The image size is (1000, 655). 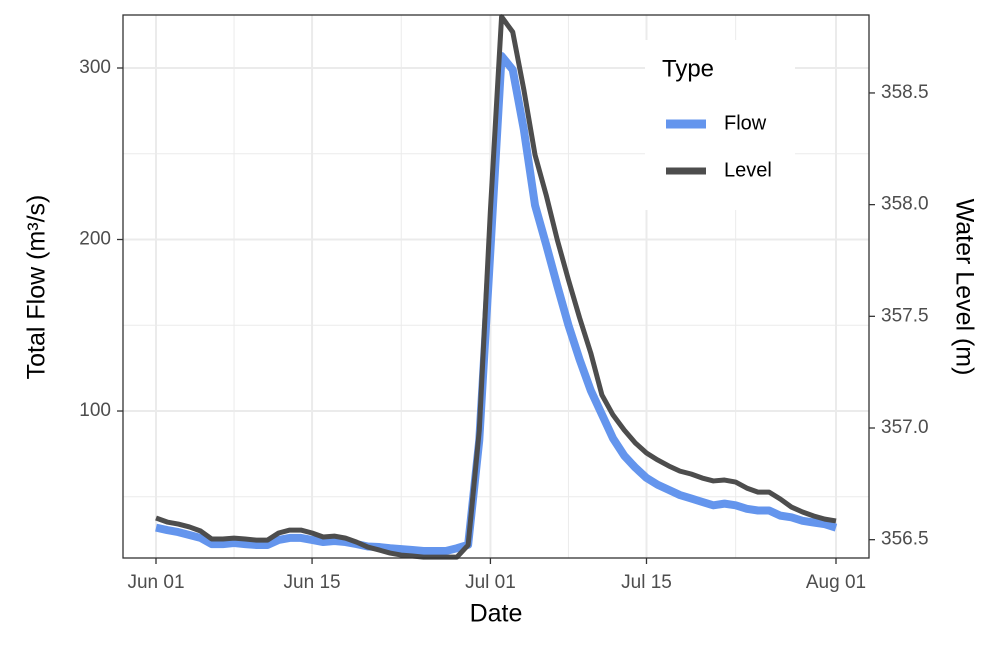 I want to click on x-tick-label: Aug 01, so click(x=836, y=582).